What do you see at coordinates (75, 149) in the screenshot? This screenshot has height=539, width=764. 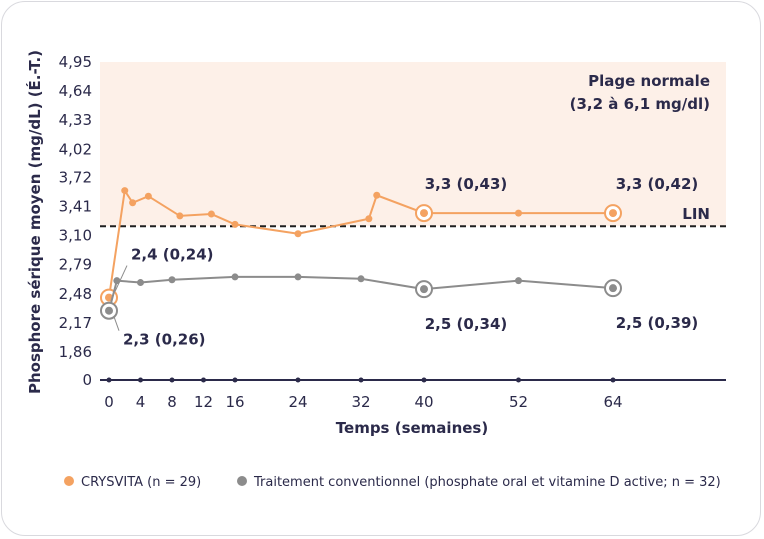 I see `y-tick-label: 4,02` at bounding box center [75, 149].